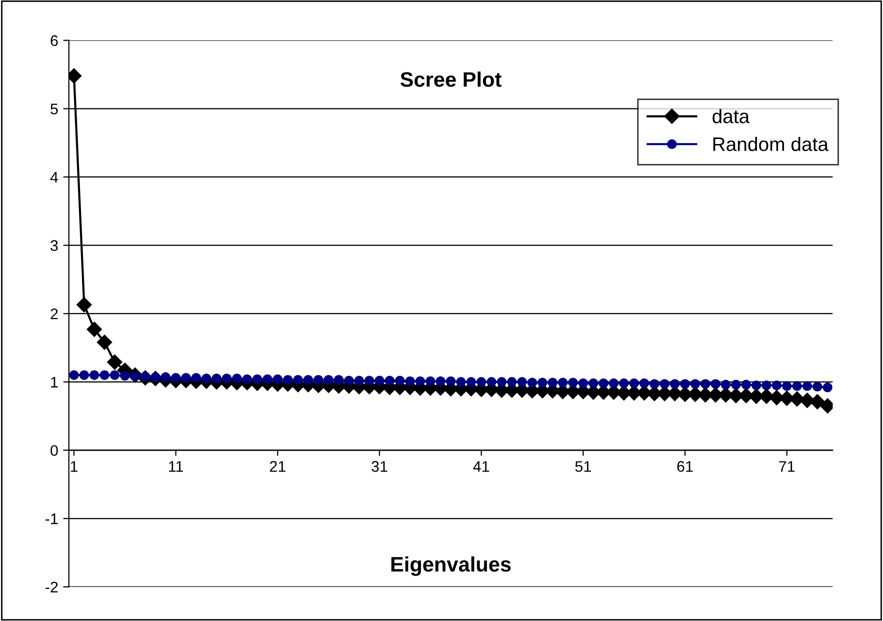 The height and width of the screenshot is (621, 883). What do you see at coordinates (685, 466) in the screenshot?
I see `x-tick-label: 61` at bounding box center [685, 466].